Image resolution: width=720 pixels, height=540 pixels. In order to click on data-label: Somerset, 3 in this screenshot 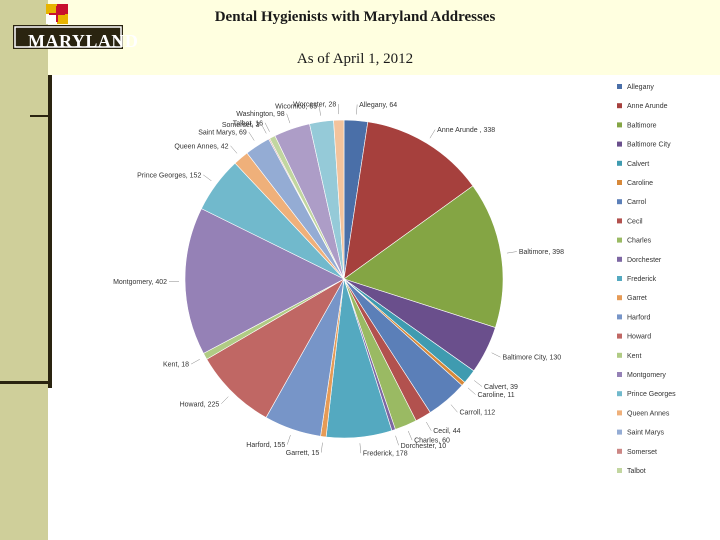, I will do `click(241, 125)`.